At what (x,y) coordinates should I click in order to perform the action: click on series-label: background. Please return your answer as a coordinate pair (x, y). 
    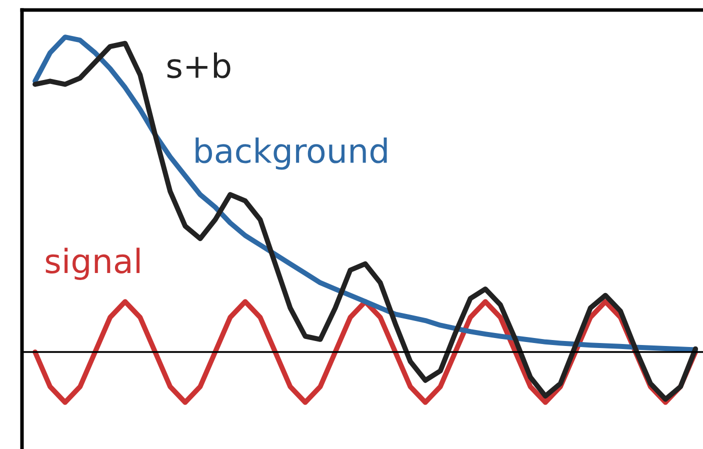
    Looking at the image, I should click on (291, 153).